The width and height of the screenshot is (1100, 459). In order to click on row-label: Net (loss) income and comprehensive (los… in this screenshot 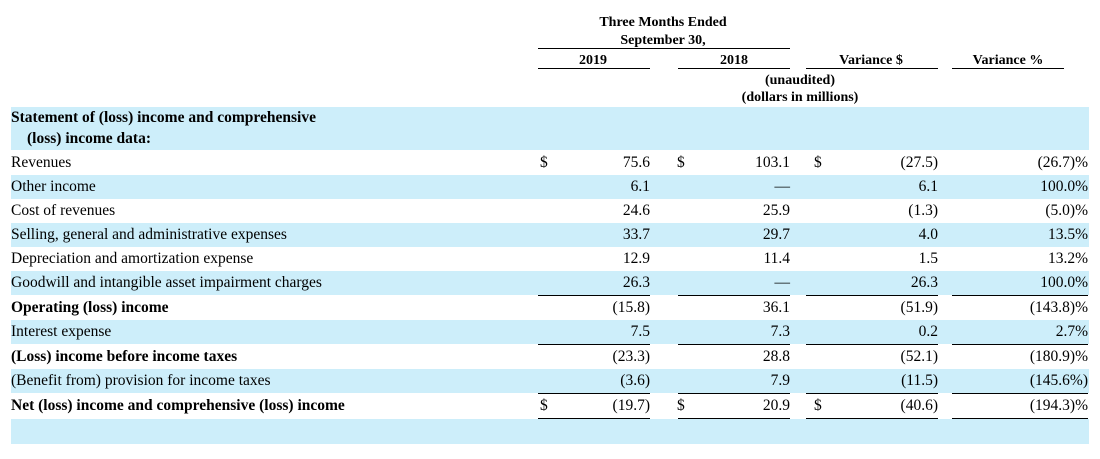, I will do `click(178, 405)`.